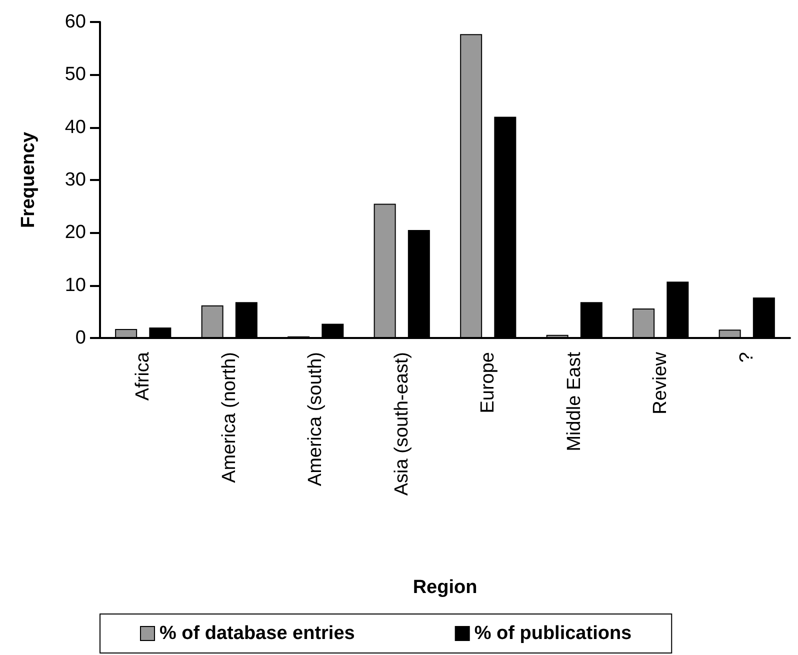  What do you see at coordinates (75, 180) in the screenshot?
I see `y-tick-label: 30` at bounding box center [75, 180].